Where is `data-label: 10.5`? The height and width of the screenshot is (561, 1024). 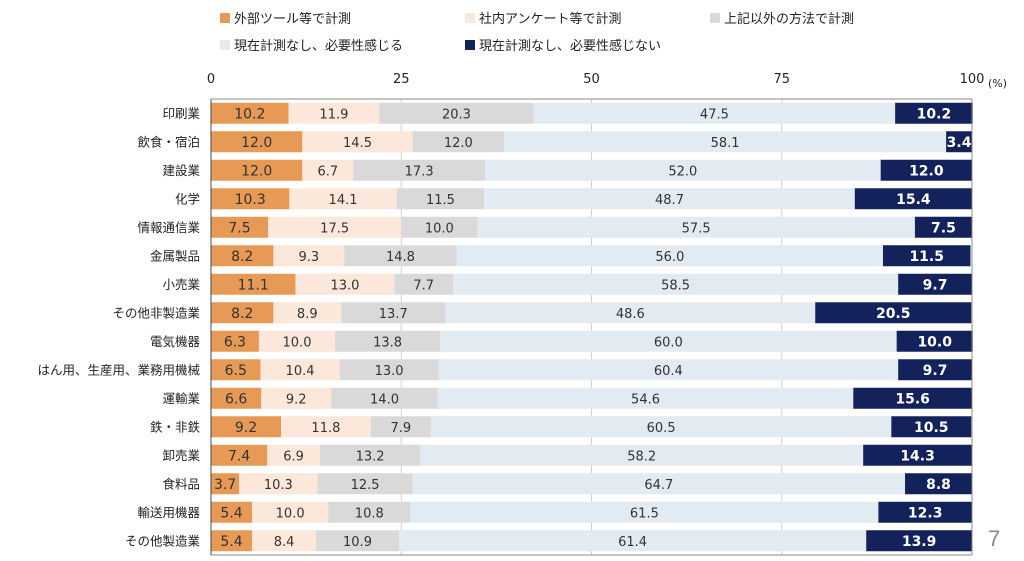
data-label: 10.5 is located at coordinates (931, 428).